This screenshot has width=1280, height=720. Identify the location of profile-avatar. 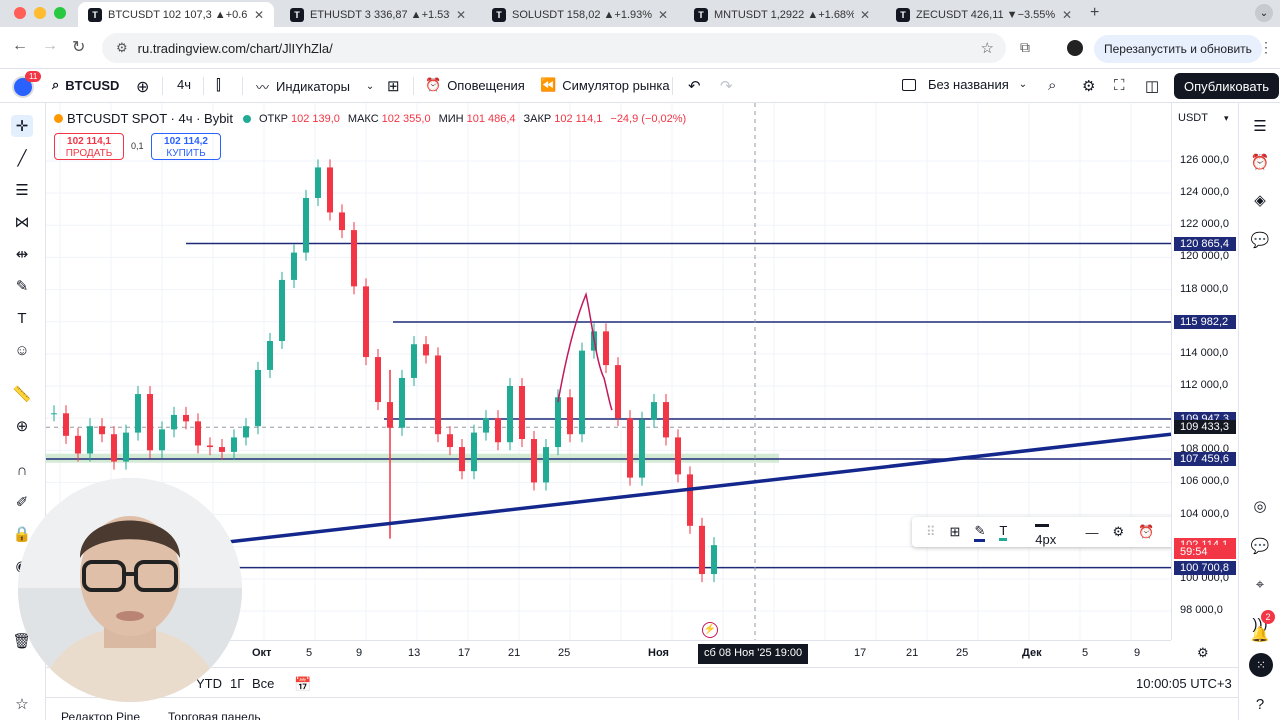
(1075, 48).